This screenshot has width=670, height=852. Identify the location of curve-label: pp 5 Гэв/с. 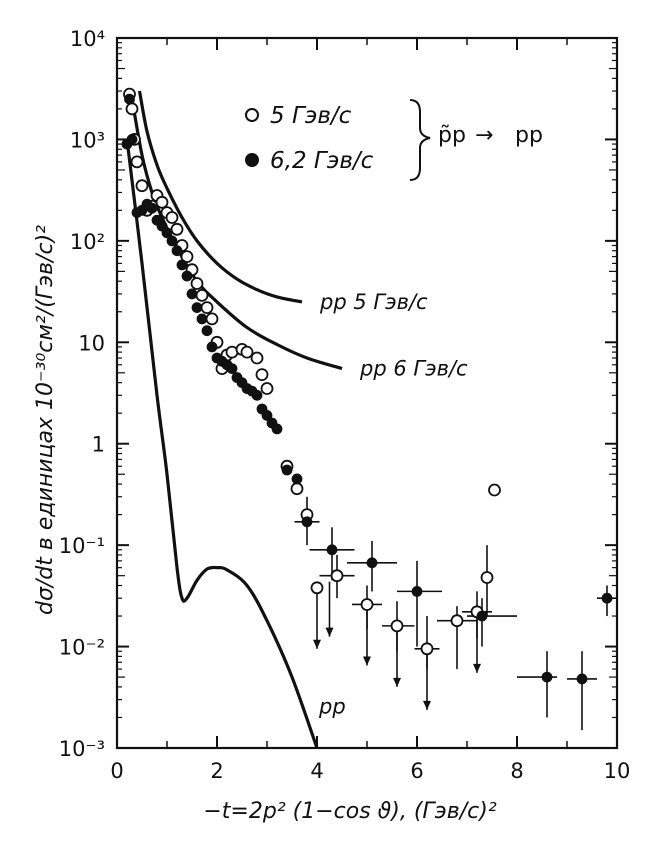
(373, 302).